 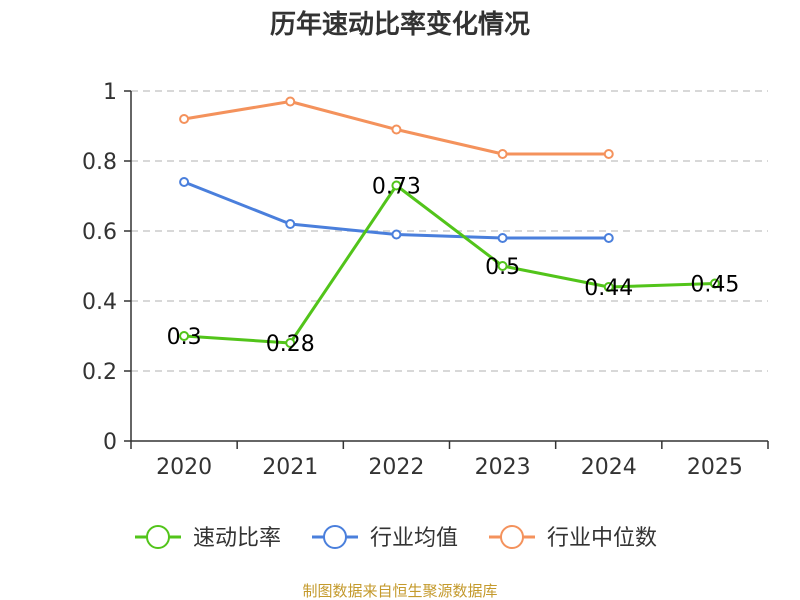 I want to click on y-tick-label: 1, so click(x=110, y=92).